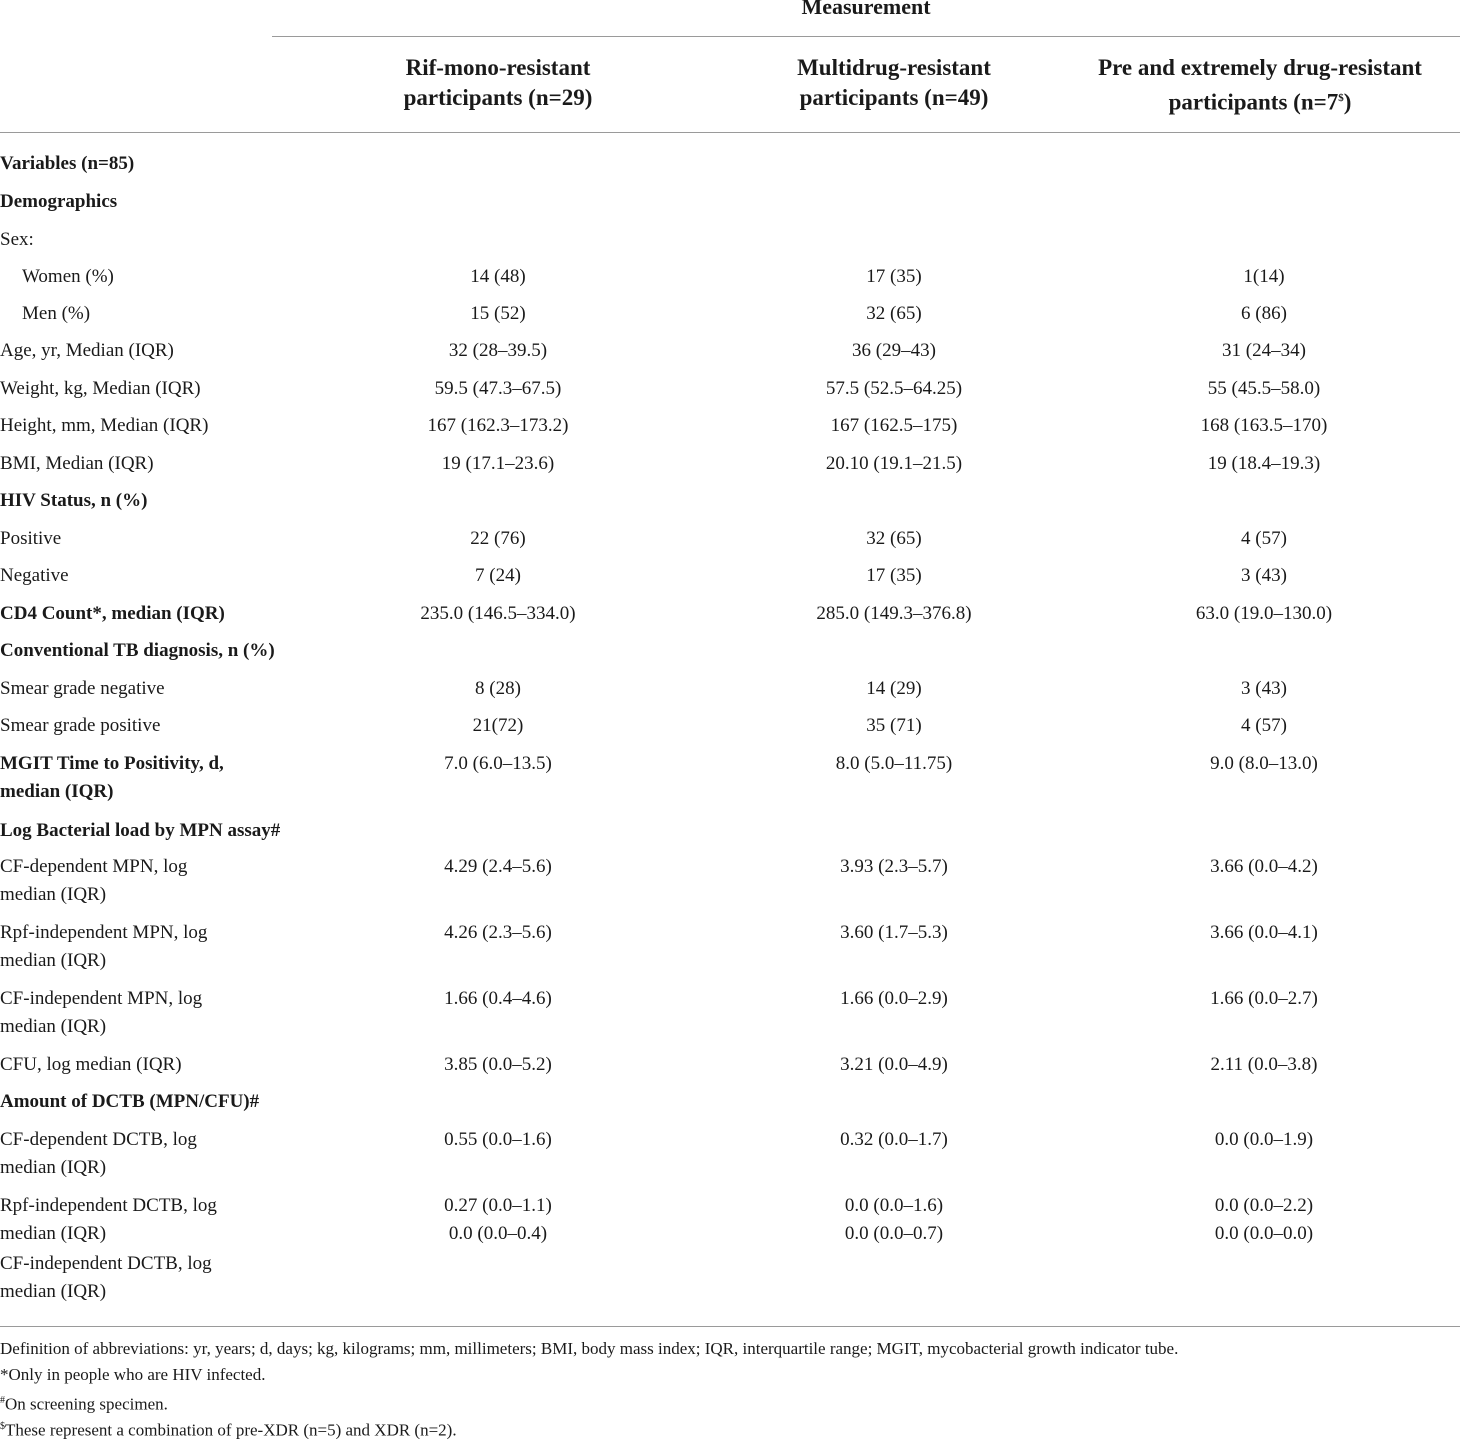 The height and width of the screenshot is (1444, 1460). I want to click on row-label: CF-independent MPN, log median (IQR), so click(101, 1013).